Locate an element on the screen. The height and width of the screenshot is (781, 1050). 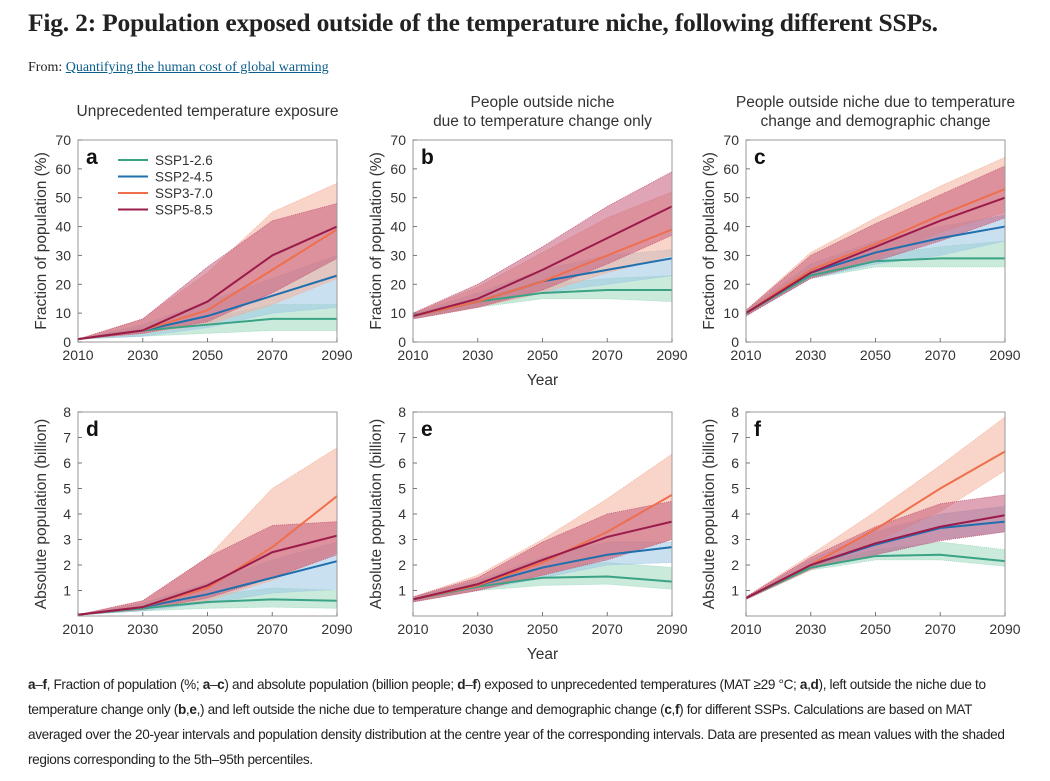
caption-text: , Fraction of population (%; is located at coordinates (124, 684).